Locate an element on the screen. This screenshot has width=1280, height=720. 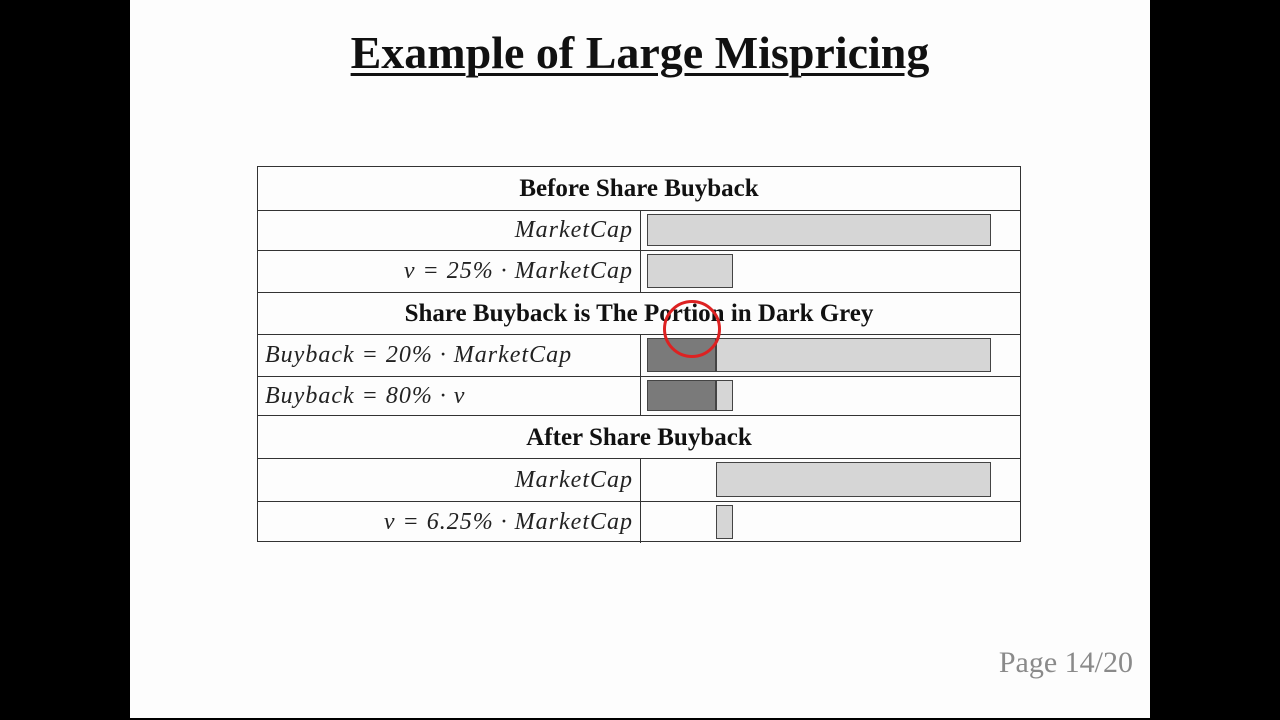
row-label: v = 6.25% · MarketCap is located at coordinates (449, 522).